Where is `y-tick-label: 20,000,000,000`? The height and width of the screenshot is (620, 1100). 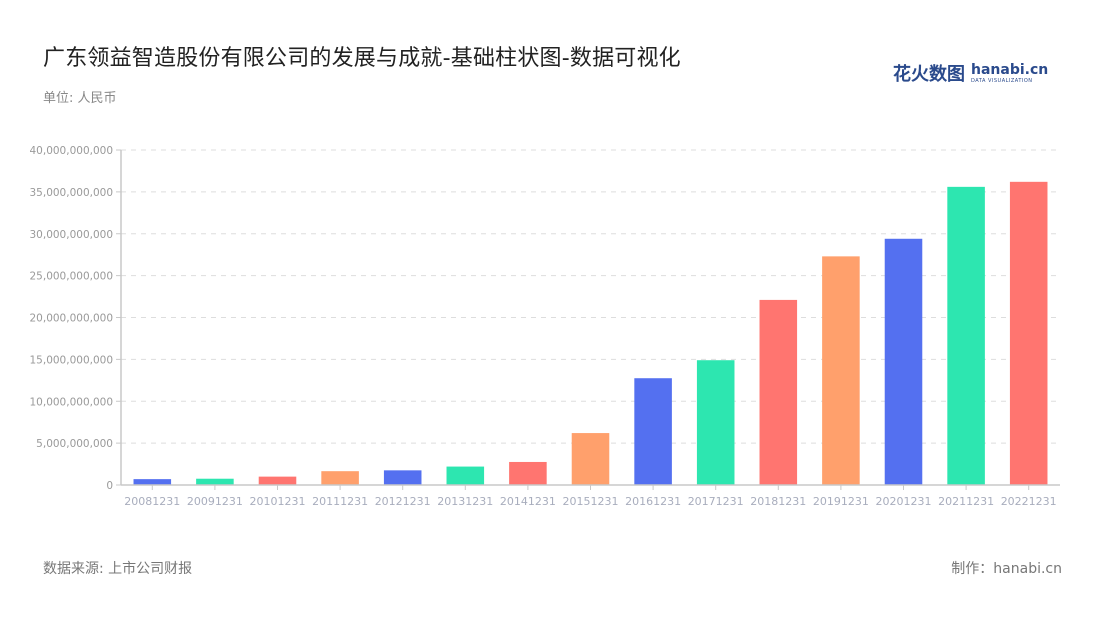
y-tick-label: 20,000,000,000 is located at coordinates (72, 319).